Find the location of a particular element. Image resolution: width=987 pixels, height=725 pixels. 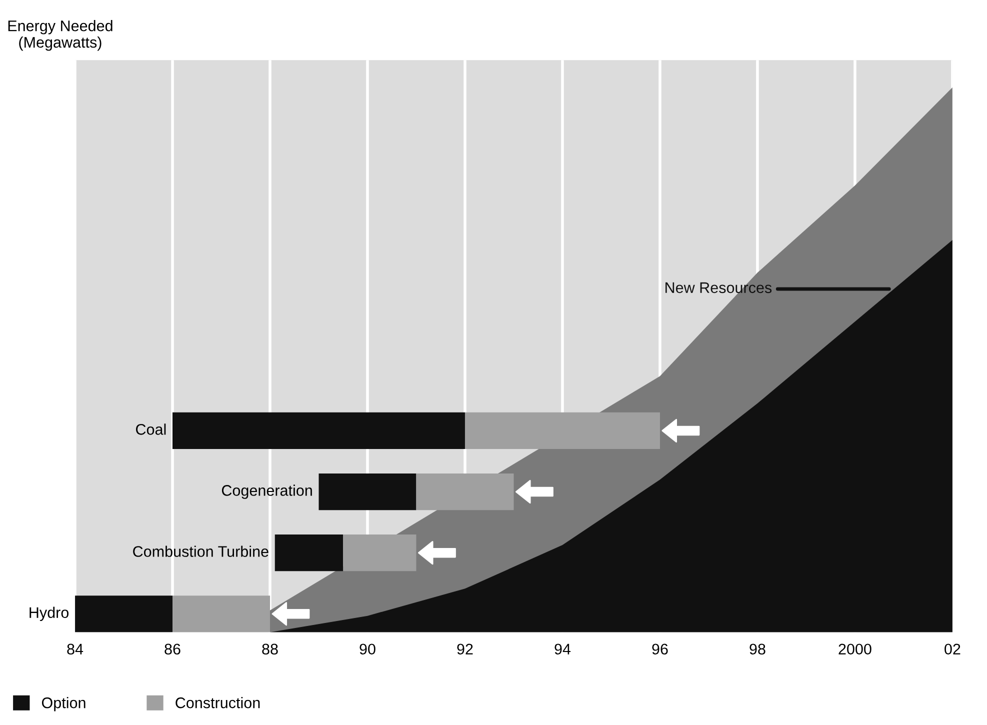

x-tick-label: 94 is located at coordinates (562, 649).